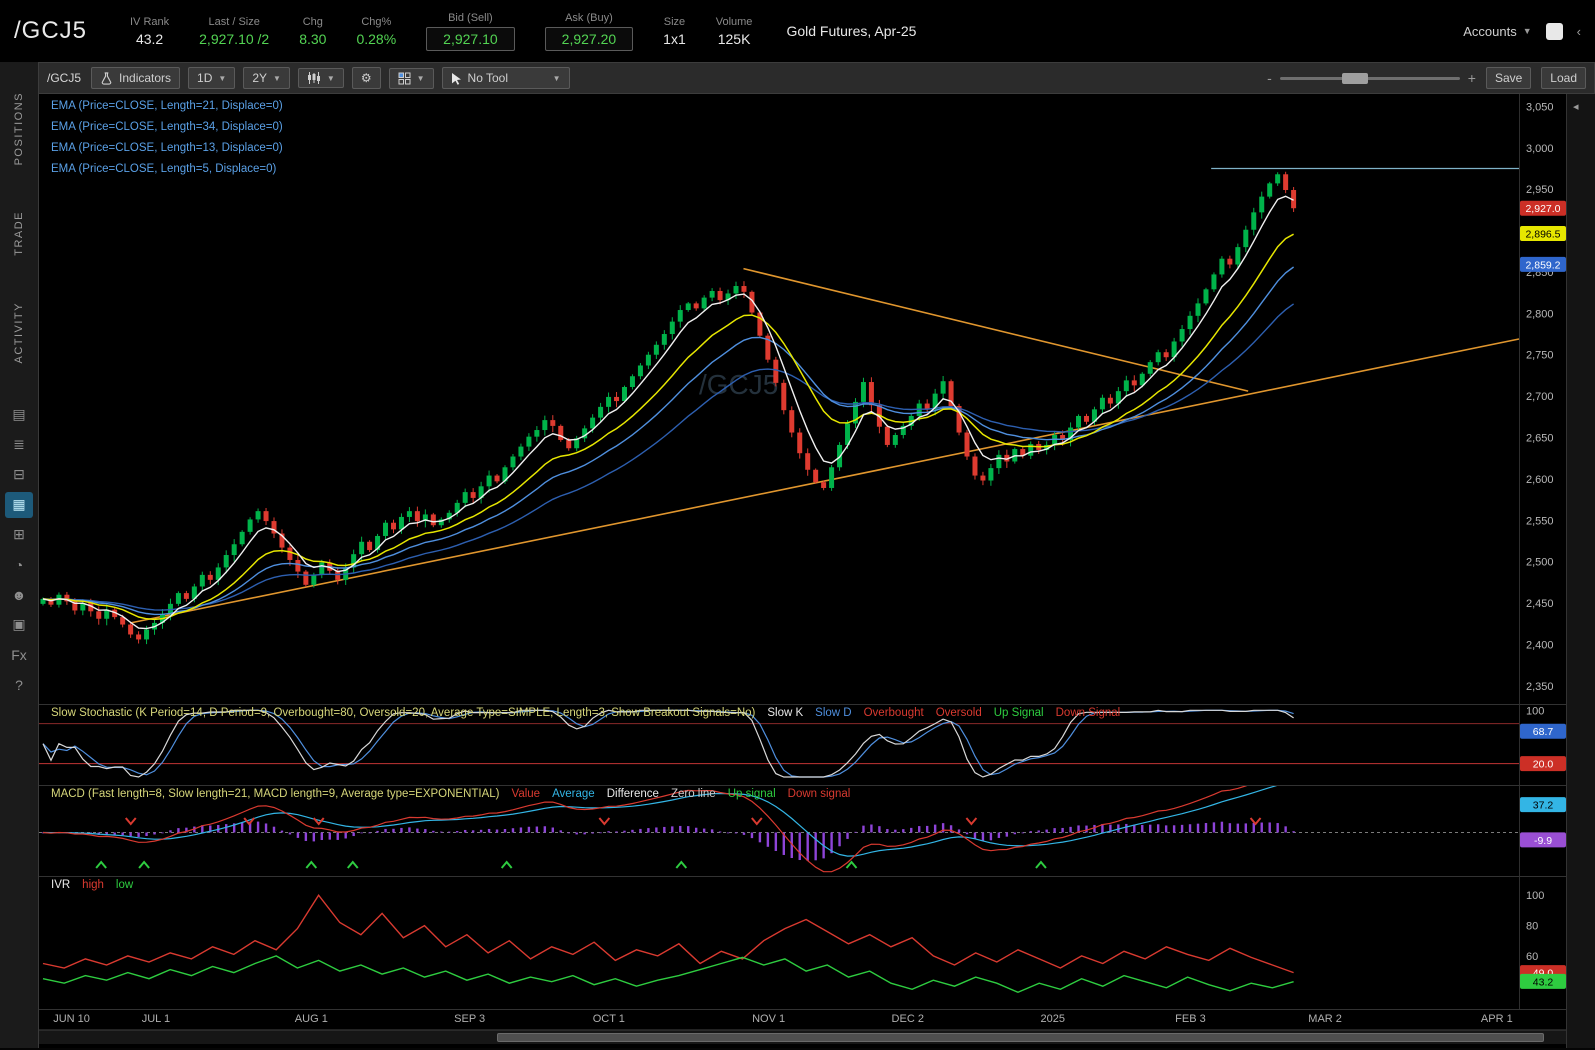 Image resolution: width=1595 pixels, height=1050 pixels. I want to click on zoom-slider, so click(1369, 78).